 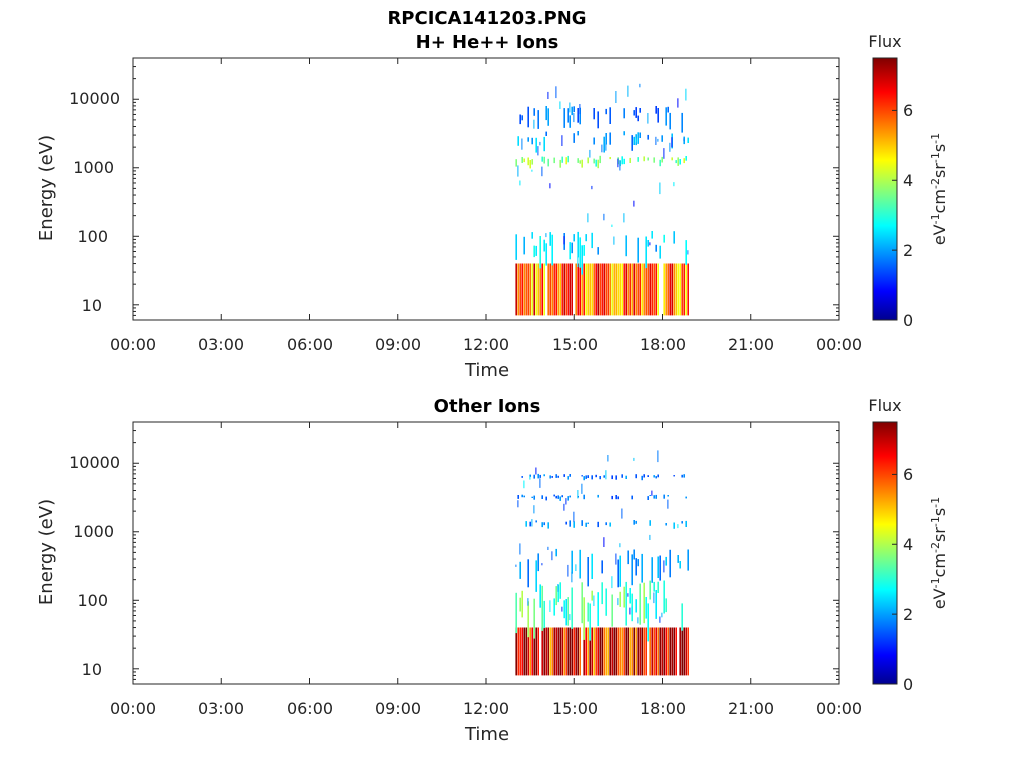 I want to click on y-tick-label: 10000, so click(x=94, y=98).